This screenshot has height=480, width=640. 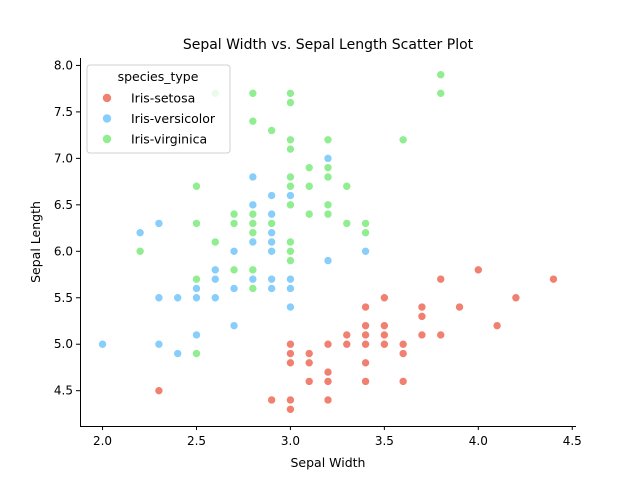 What do you see at coordinates (163, 98) in the screenshot?
I see `legend-label: Iris-setosa` at bounding box center [163, 98].